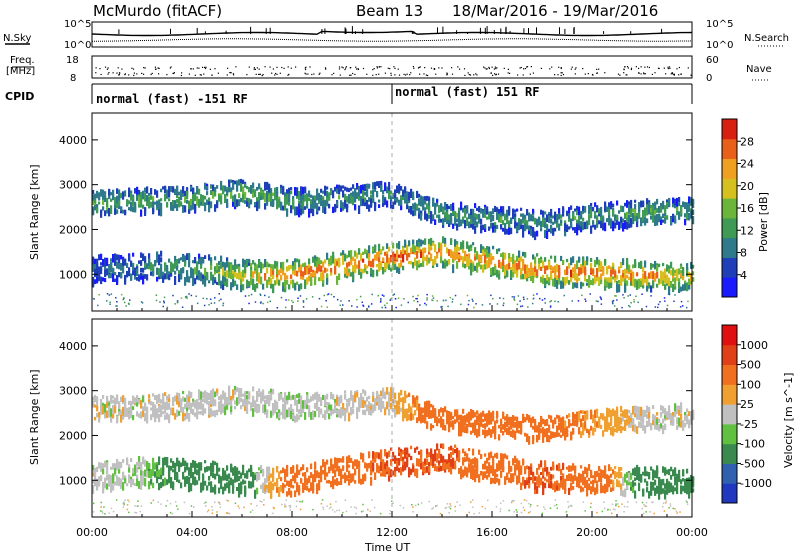 Image resolution: width=800 pixels, height=554 pixels. Describe the element at coordinates (766, 38) in the screenshot. I see `nsearch-label: N.Search` at that location.